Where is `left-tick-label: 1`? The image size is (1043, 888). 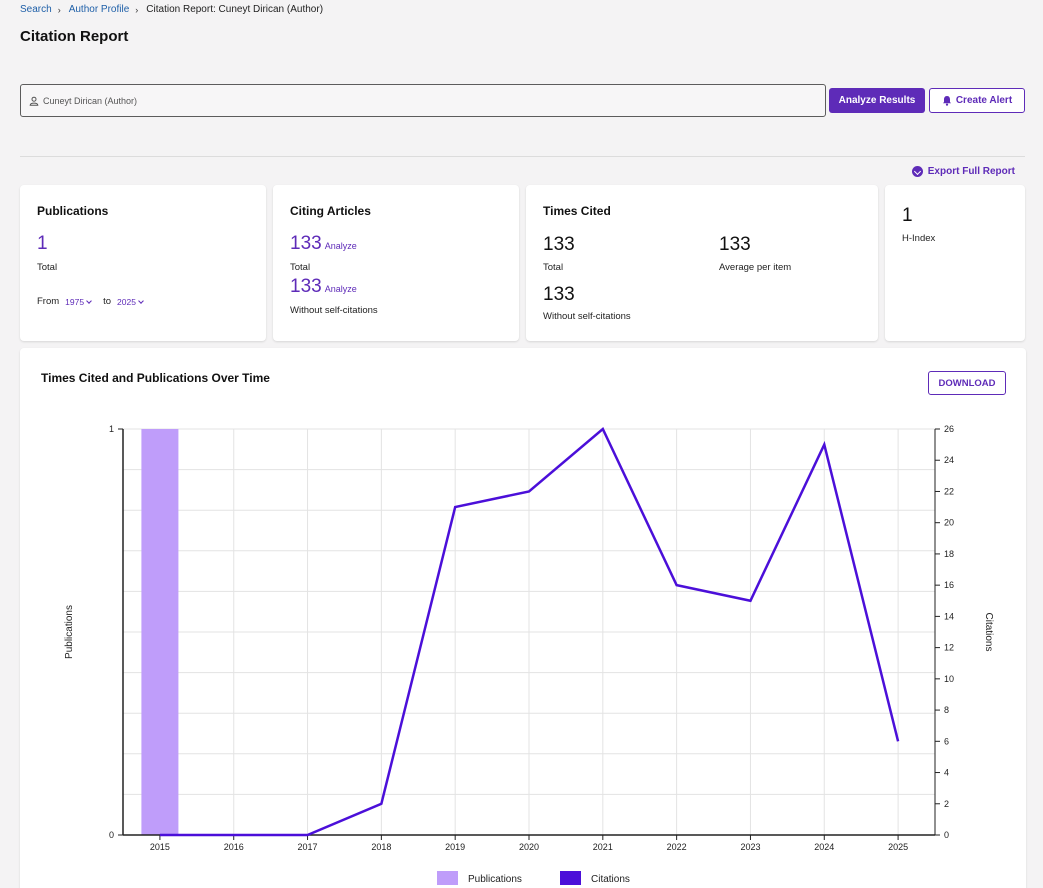
left-tick-label: 1 is located at coordinates (111, 429).